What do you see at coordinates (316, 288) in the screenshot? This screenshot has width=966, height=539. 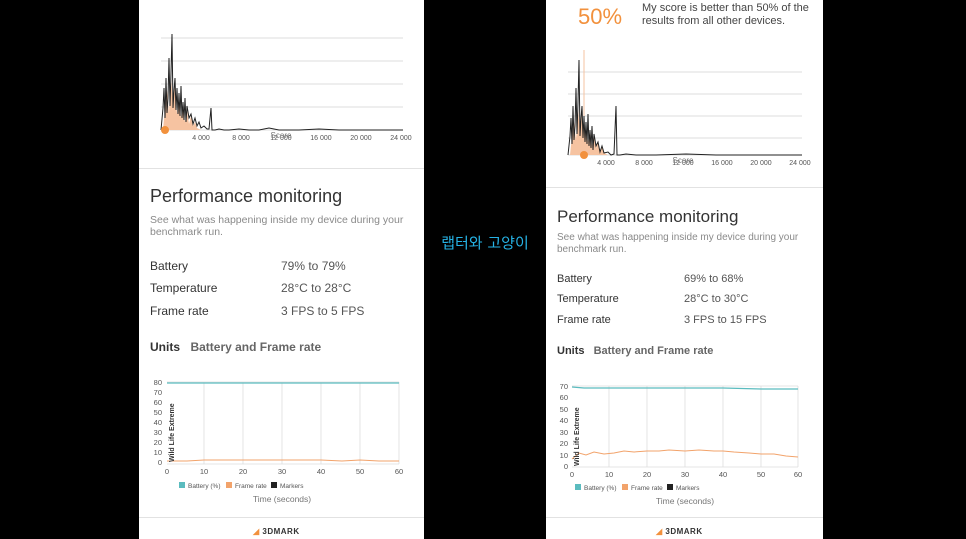 I see `temperature-value: 28°C to 28°C` at bounding box center [316, 288].